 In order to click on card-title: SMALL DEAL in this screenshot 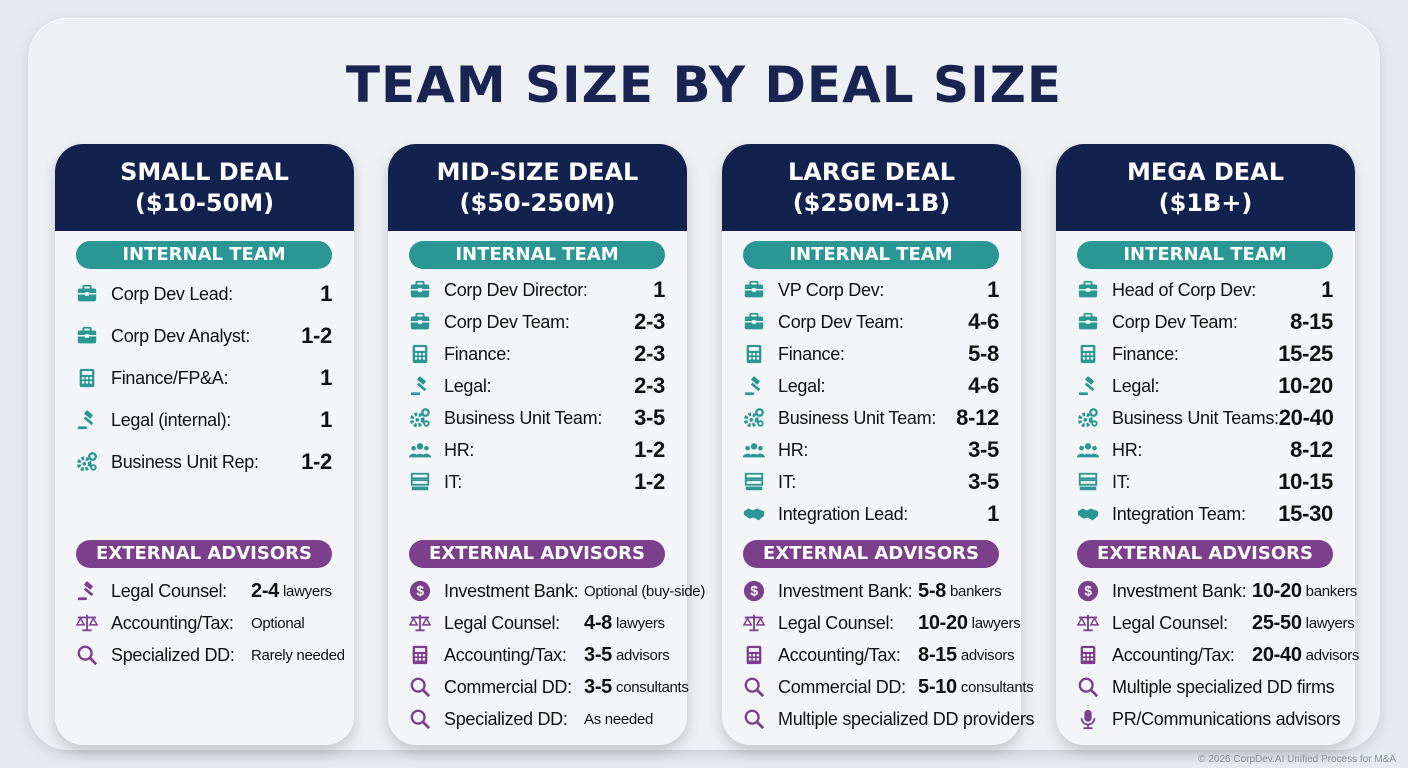, I will do `click(204, 172)`.